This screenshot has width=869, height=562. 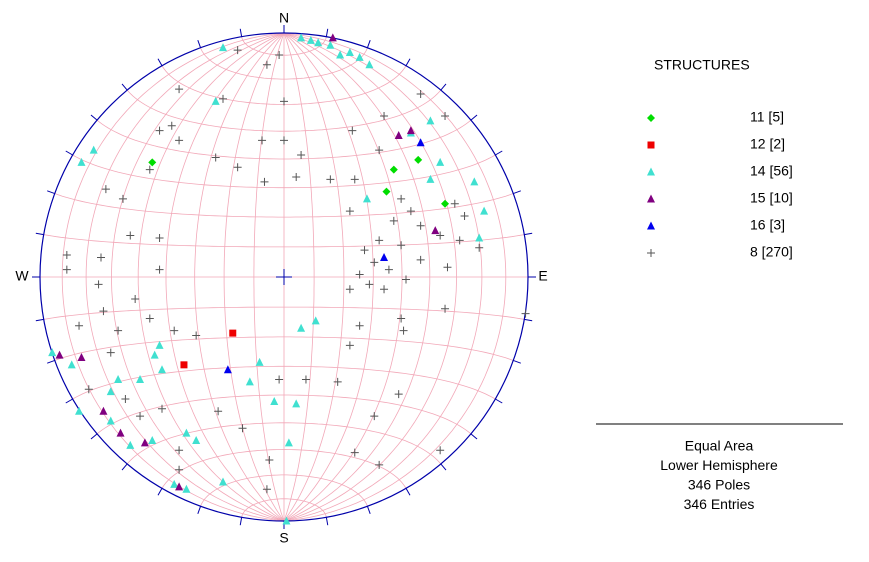 What do you see at coordinates (771, 171) in the screenshot?
I see `legend-label: 14 [56]` at bounding box center [771, 171].